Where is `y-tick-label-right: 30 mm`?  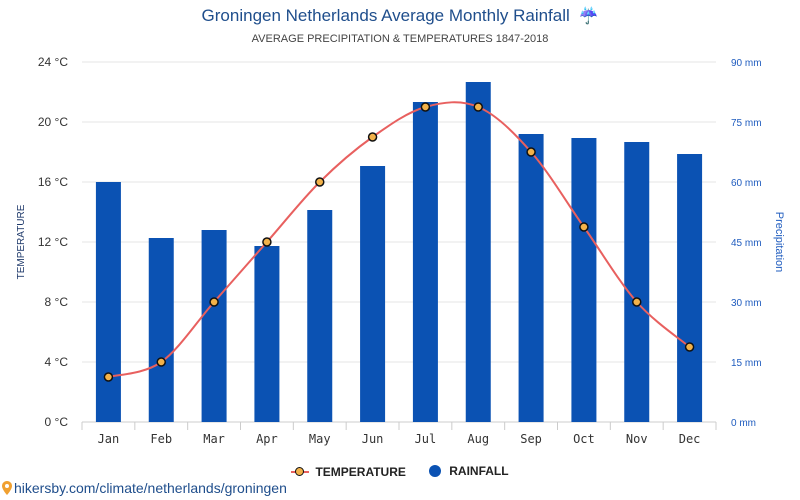 y-tick-label-right: 30 mm is located at coordinates (746, 303).